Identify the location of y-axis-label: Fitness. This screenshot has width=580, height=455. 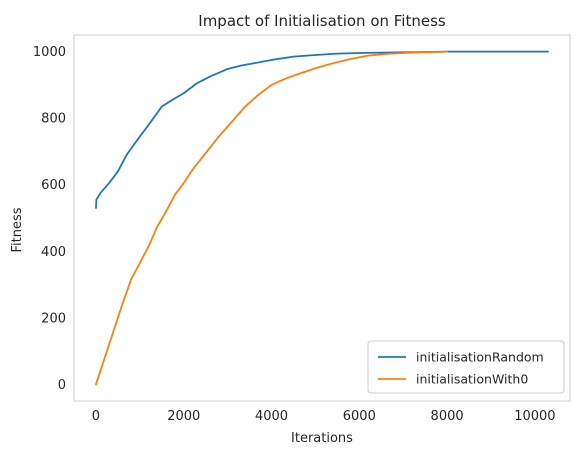
(17, 229).